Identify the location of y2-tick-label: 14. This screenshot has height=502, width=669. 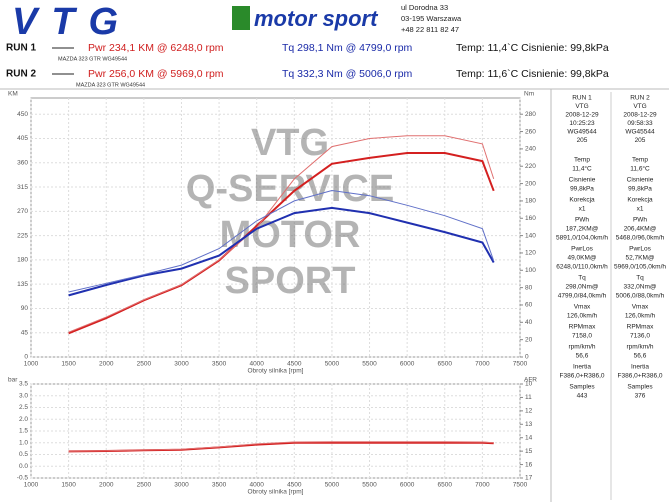
(529, 437).